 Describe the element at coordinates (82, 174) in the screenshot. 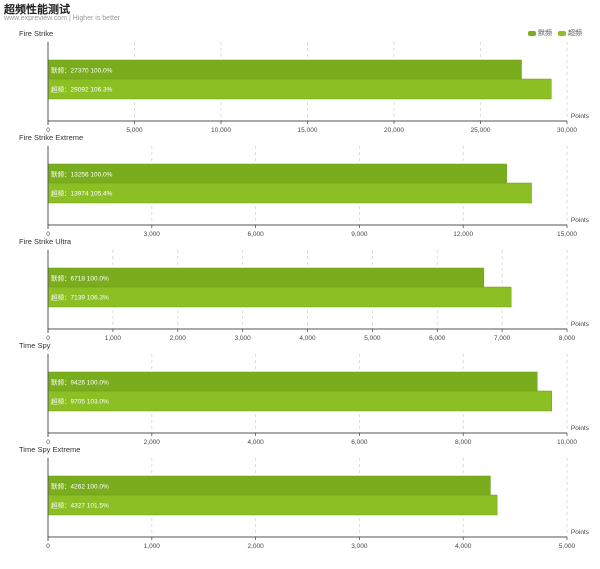

I see `bar-label: 默频：13256 100.0%` at that location.